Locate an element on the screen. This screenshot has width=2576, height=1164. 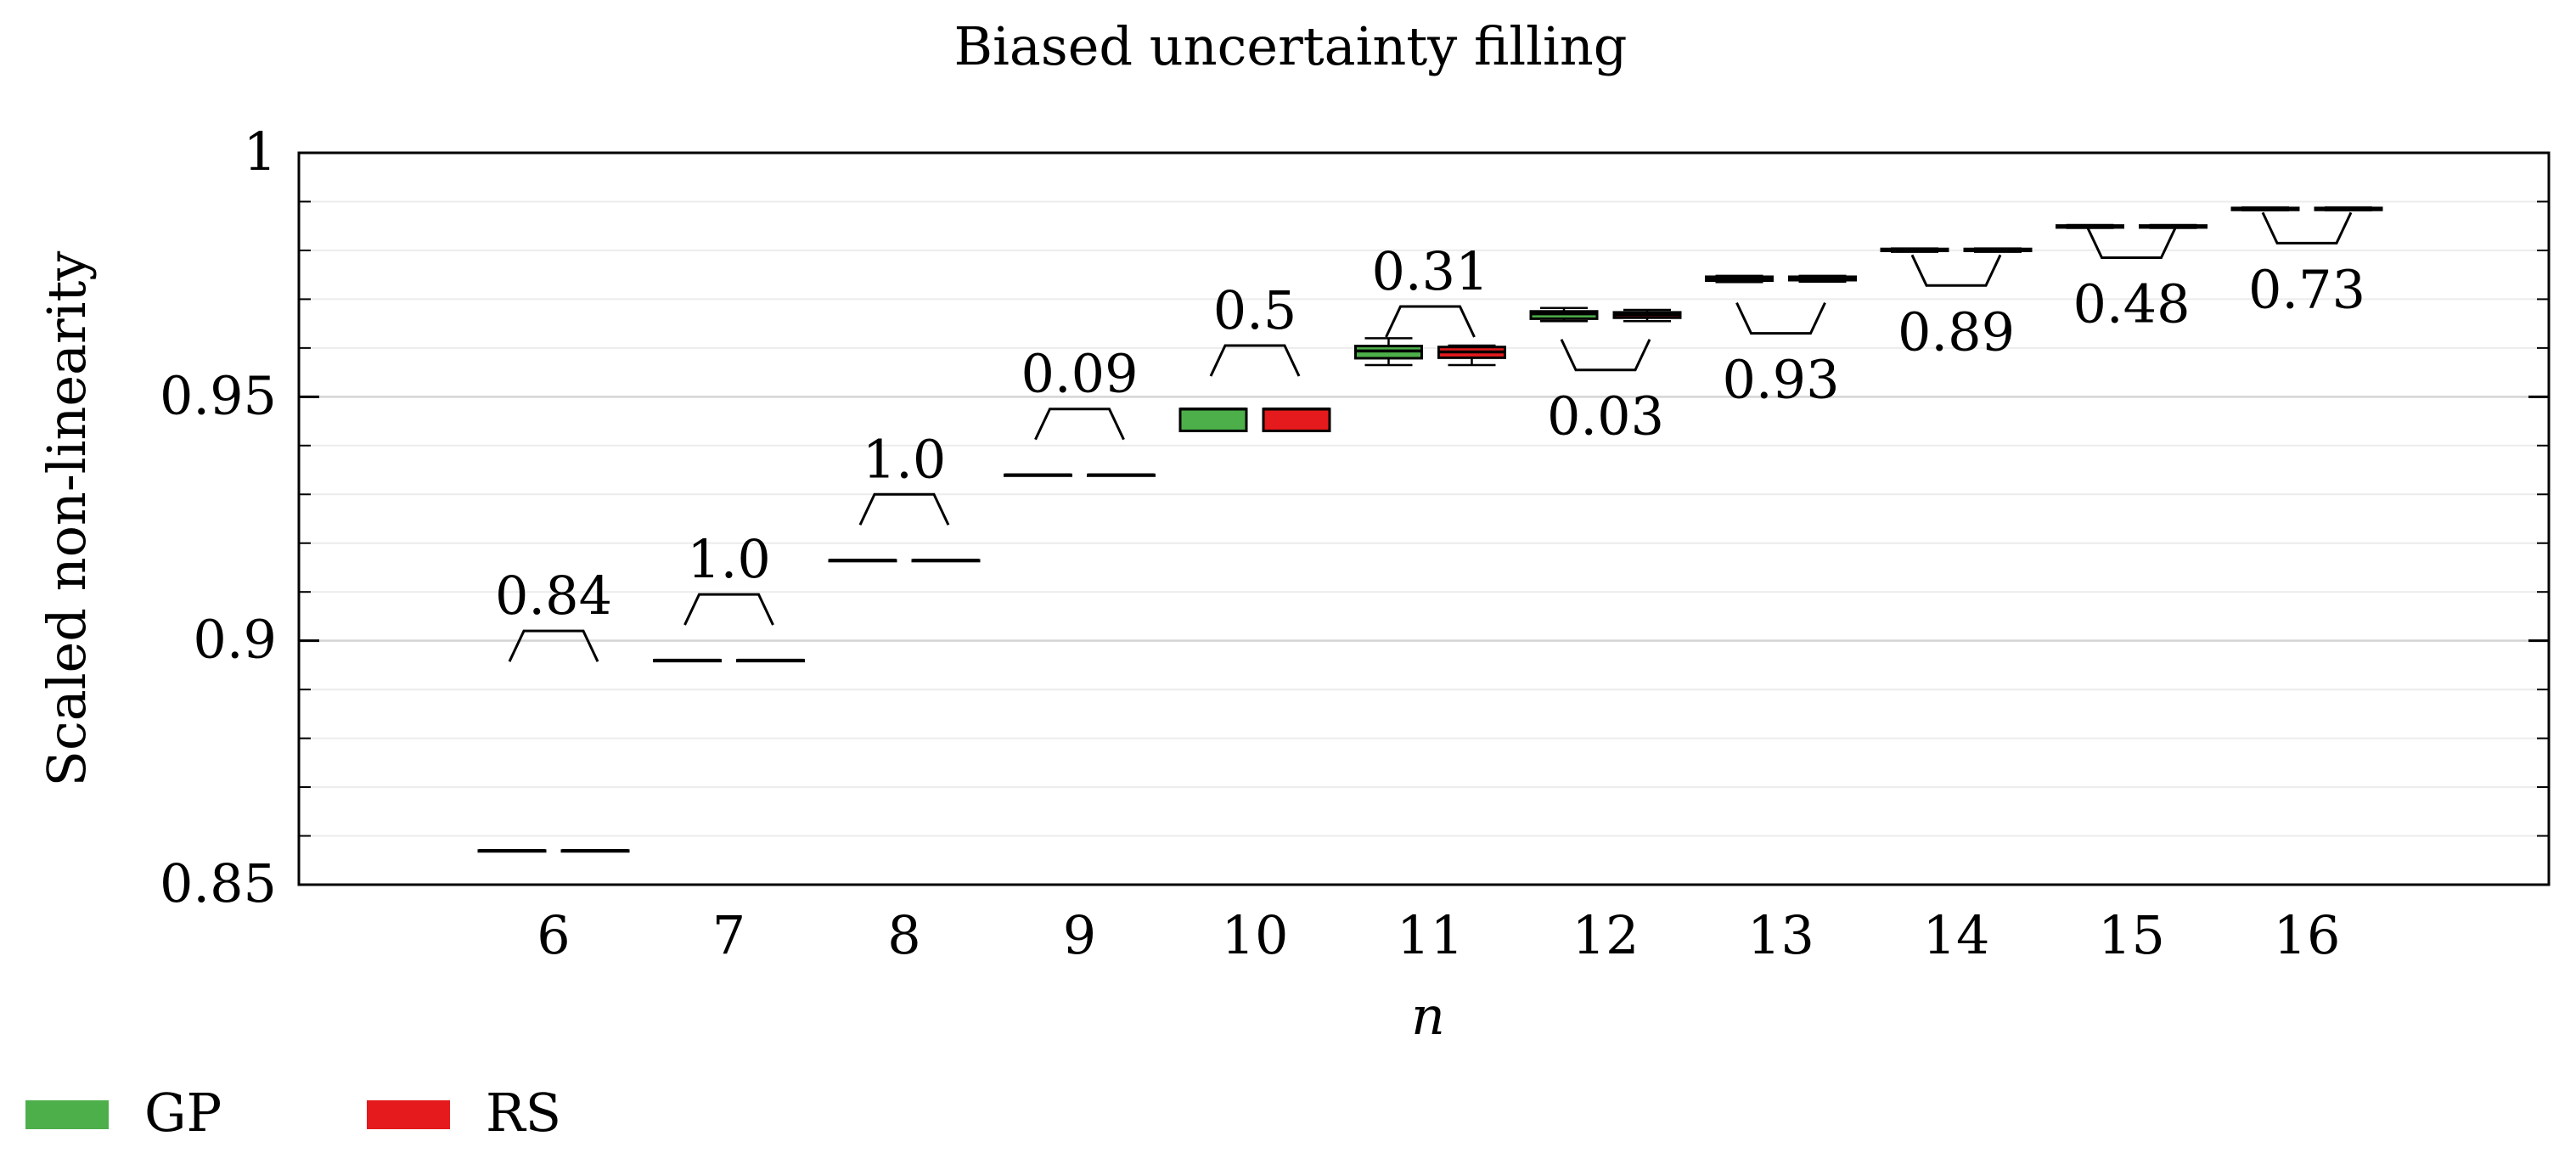
chart-title: Biased uncertainty filling is located at coordinates (1291, 46).